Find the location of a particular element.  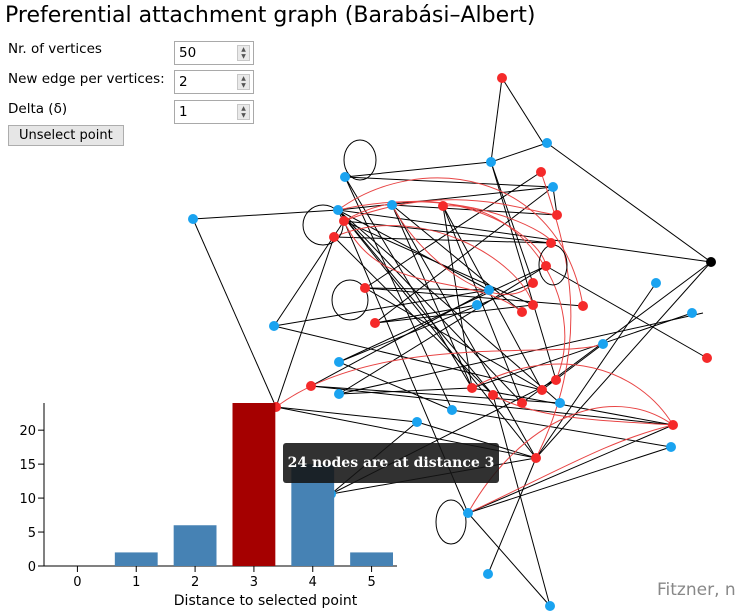

delta-spinner-arrows: ▲ ▼ is located at coordinates (243, 112).